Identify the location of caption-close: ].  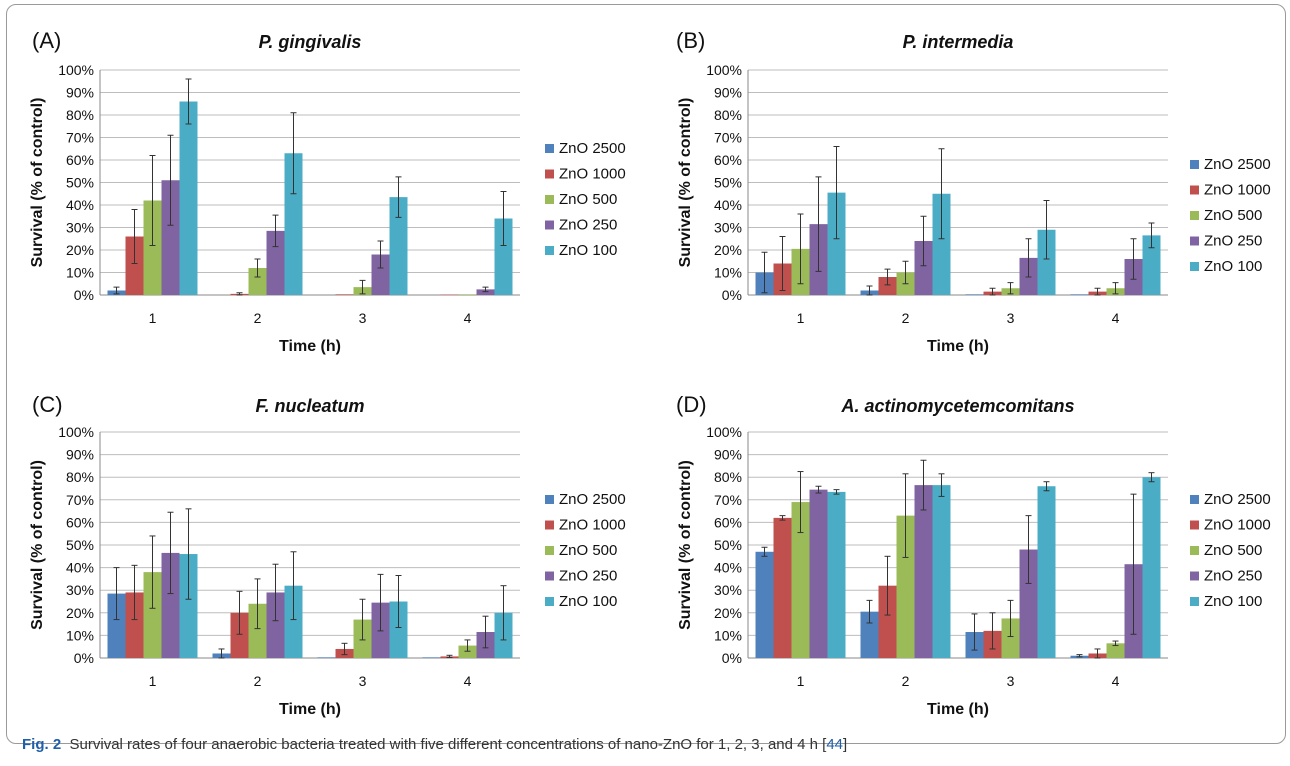
(845, 744).